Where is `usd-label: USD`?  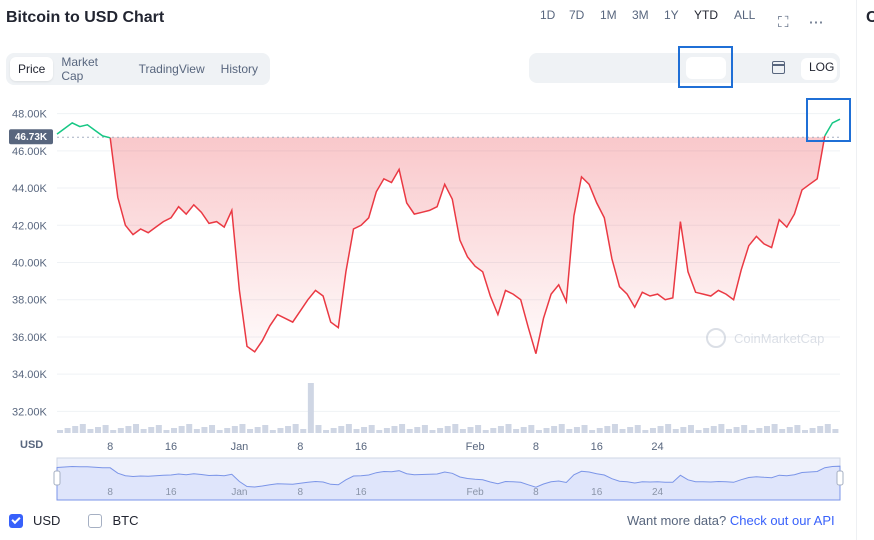 usd-label: USD is located at coordinates (47, 520).